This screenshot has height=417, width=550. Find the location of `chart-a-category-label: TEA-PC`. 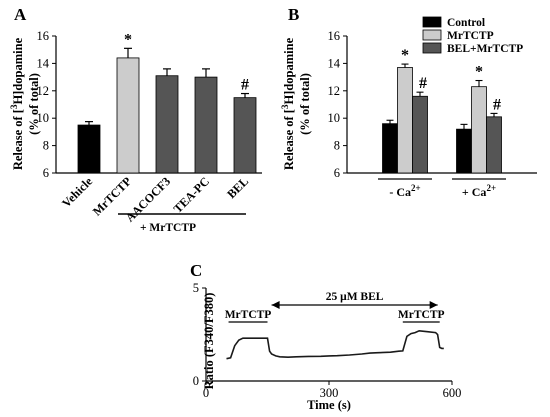

chart-a-category-label: TEA-PC is located at coordinates (191, 194).